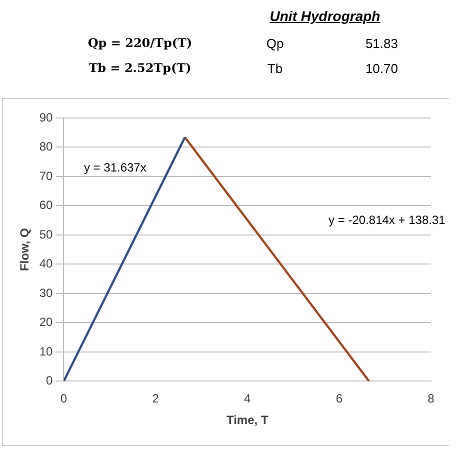 The image size is (461, 452). Describe the element at coordinates (325, 16) in the screenshot. I see `chart-title: Unit Hydrograph` at that location.